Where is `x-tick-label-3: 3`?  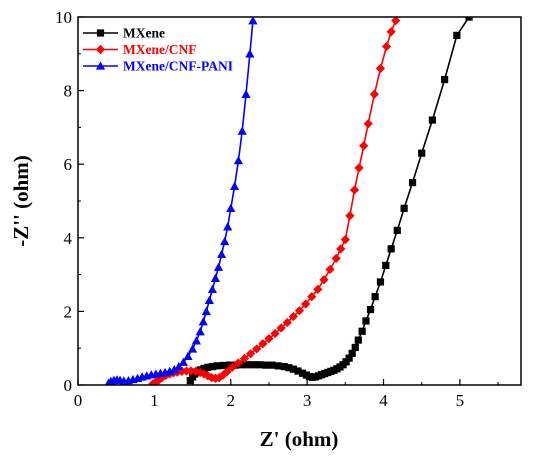 x-tick-label-3: 3 is located at coordinates (307, 400).